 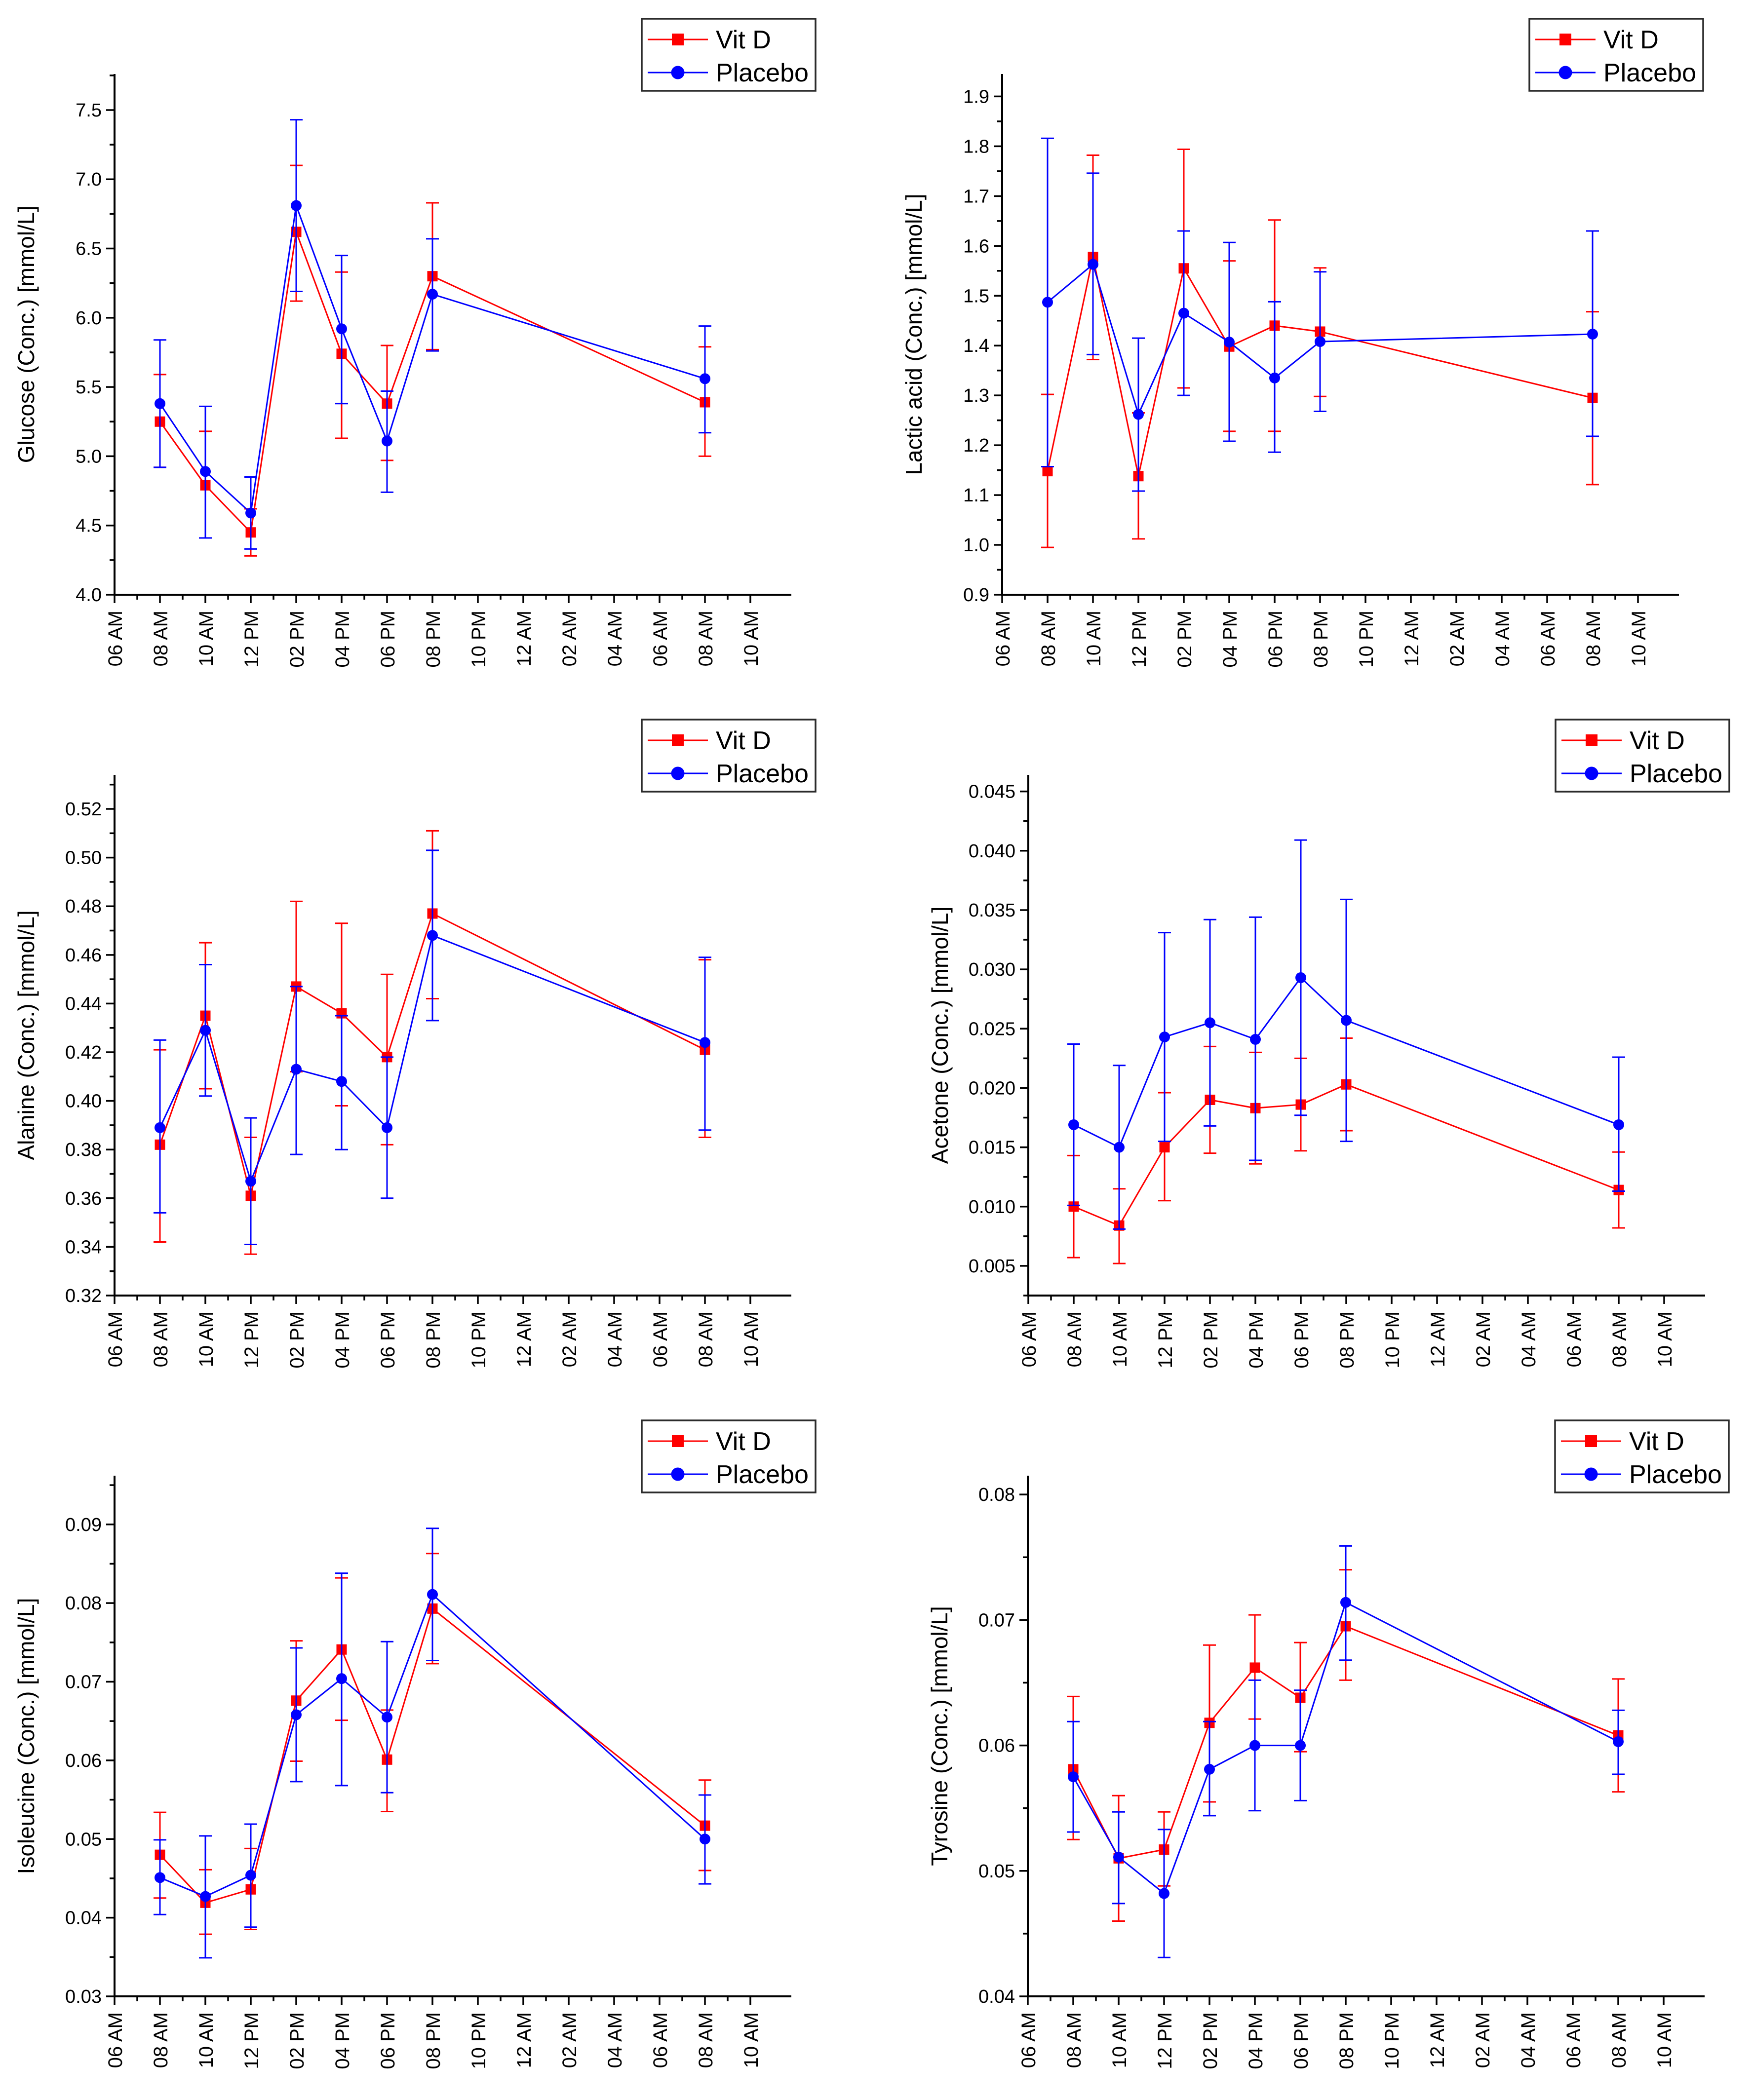 What do you see at coordinates (84, 1296) in the screenshot?
I see `y-tick-label: 0.32` at bounding box center [84, 1296].